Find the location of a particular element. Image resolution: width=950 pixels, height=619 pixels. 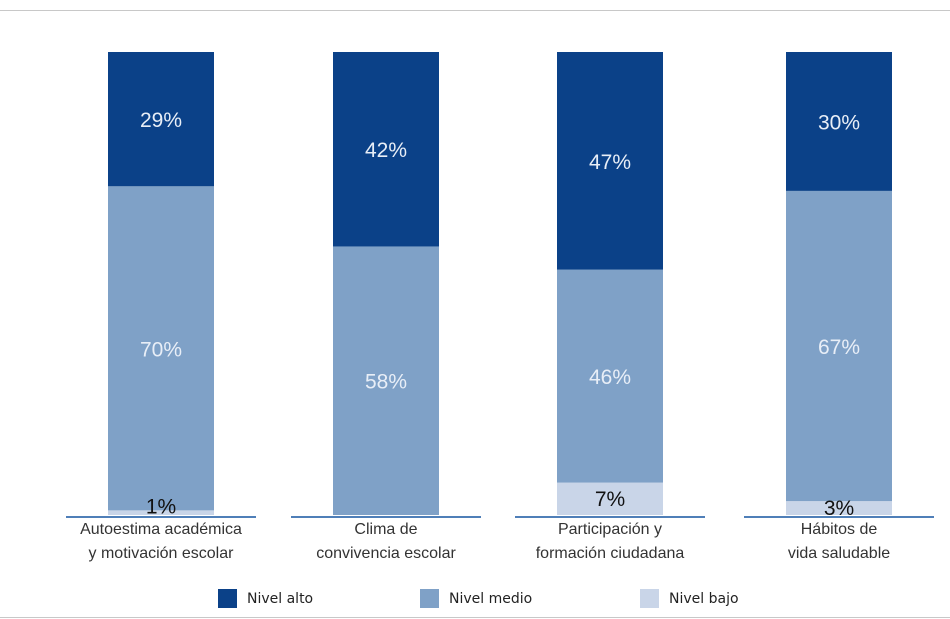

value-label-nivel-medio-participacion-y-formacion-ciudadana: 46% is located at coordinates (610, 377).